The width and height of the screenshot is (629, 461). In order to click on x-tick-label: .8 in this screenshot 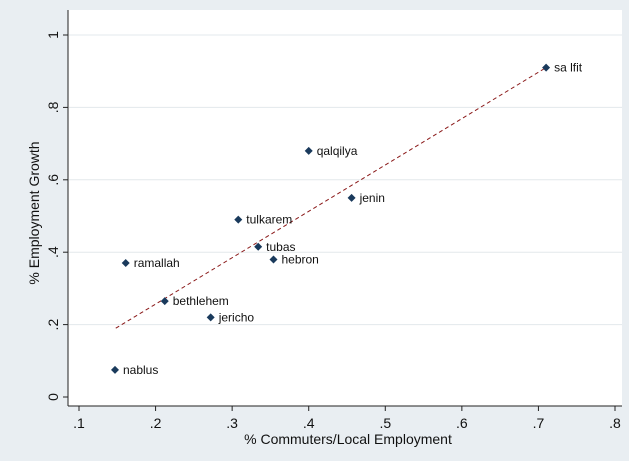, I will do `click(615, 423)`.